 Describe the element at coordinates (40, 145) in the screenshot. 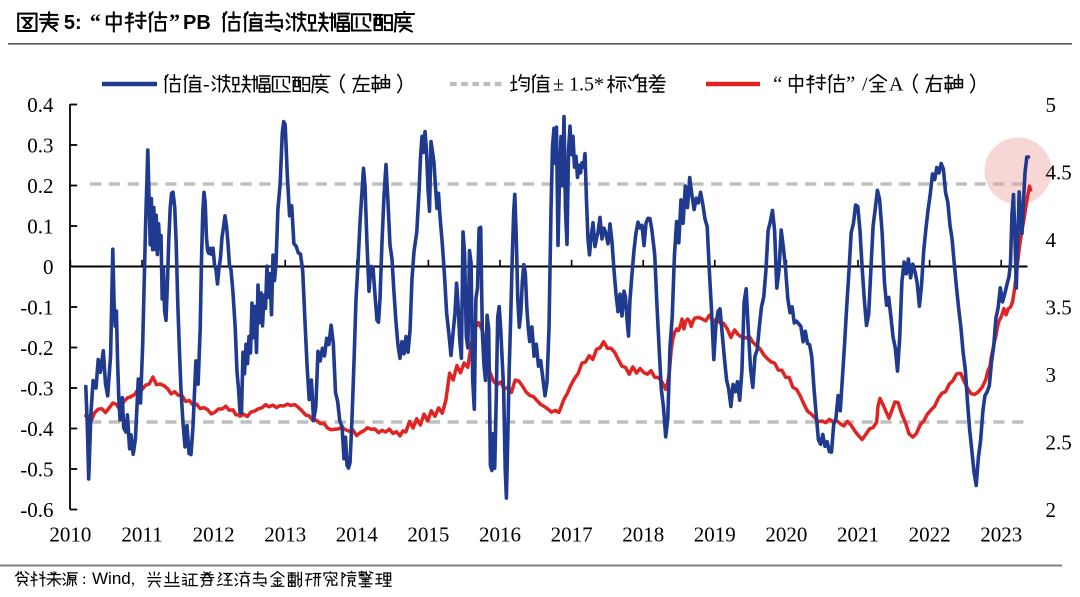

I see `svg-text: 0.3` at that location.